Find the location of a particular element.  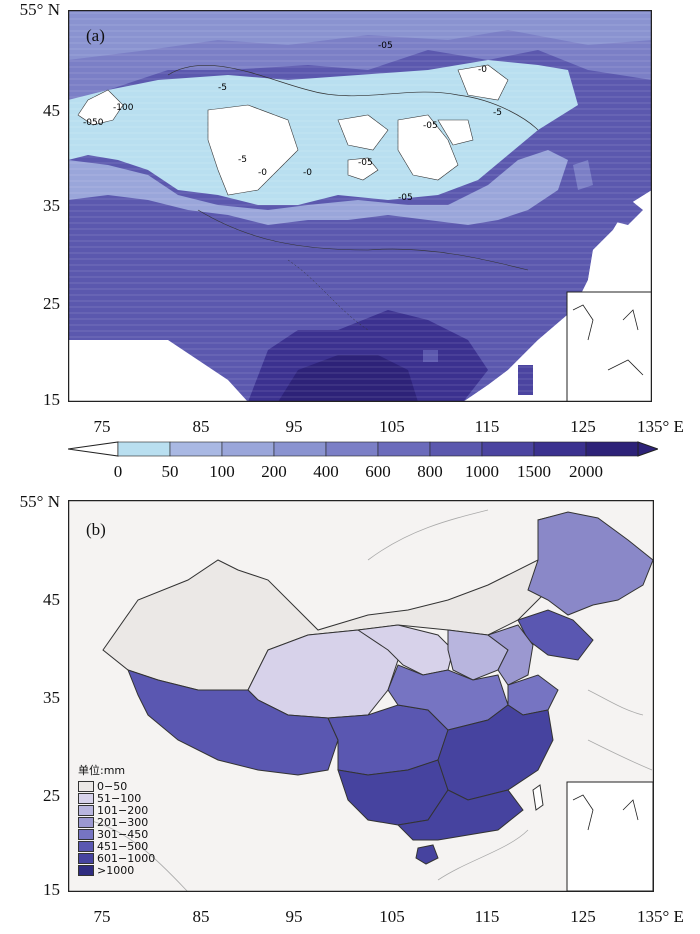

legend-item: 201−300 is located at coordinates (116, 822).